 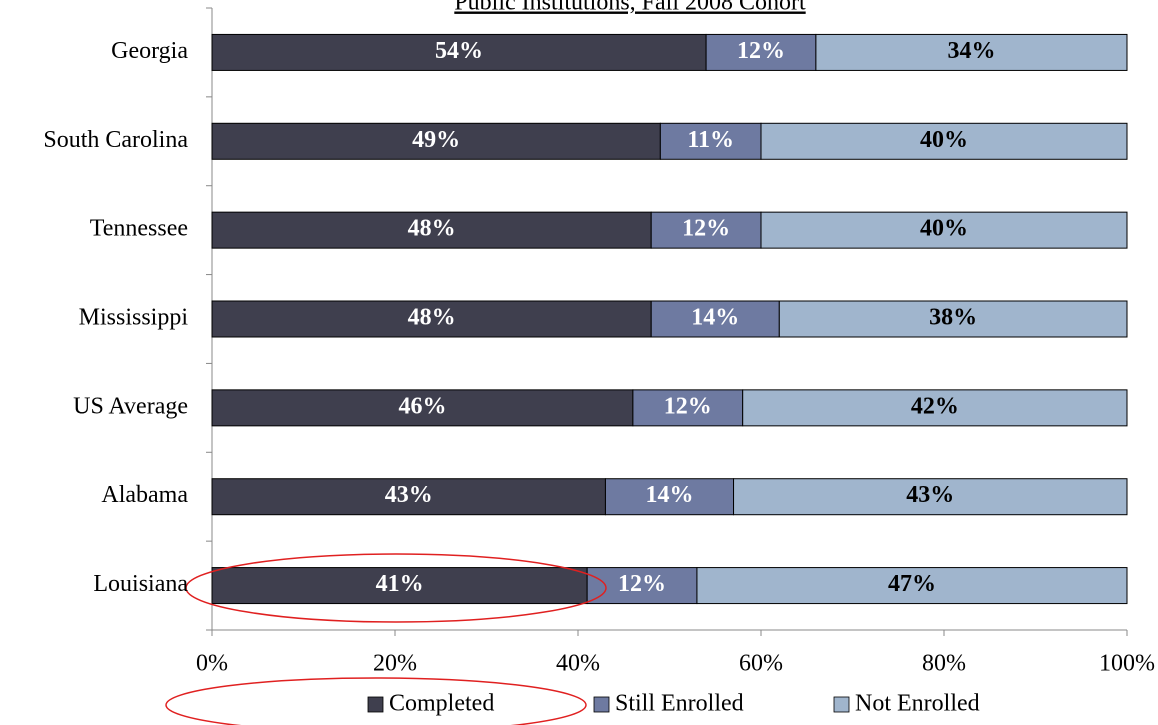 I want to click on data-label: 47%, so click(x=912, y=584).